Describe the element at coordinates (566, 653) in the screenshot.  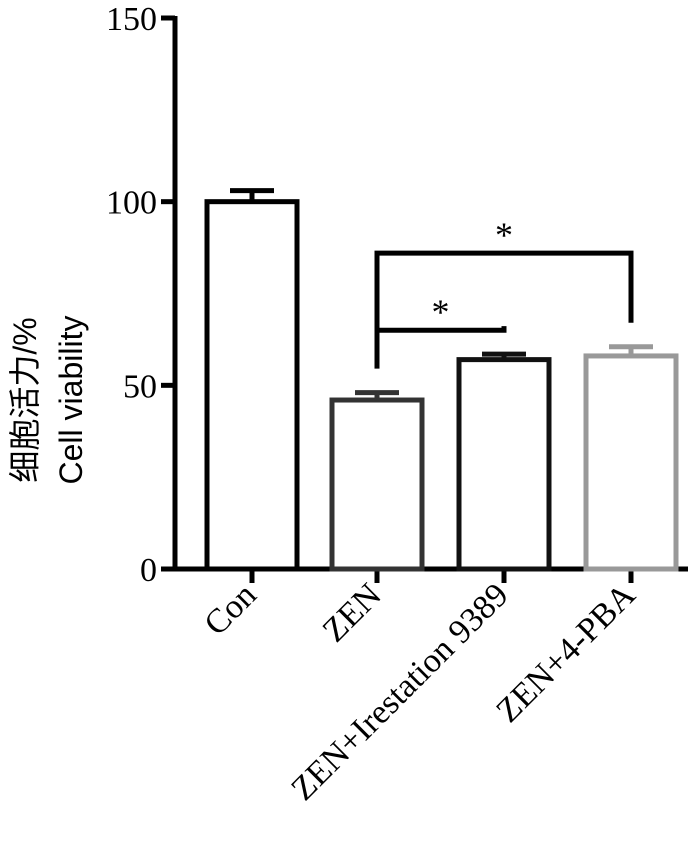
I see `x-tick-label: ZEN+4-PBA` at that location.